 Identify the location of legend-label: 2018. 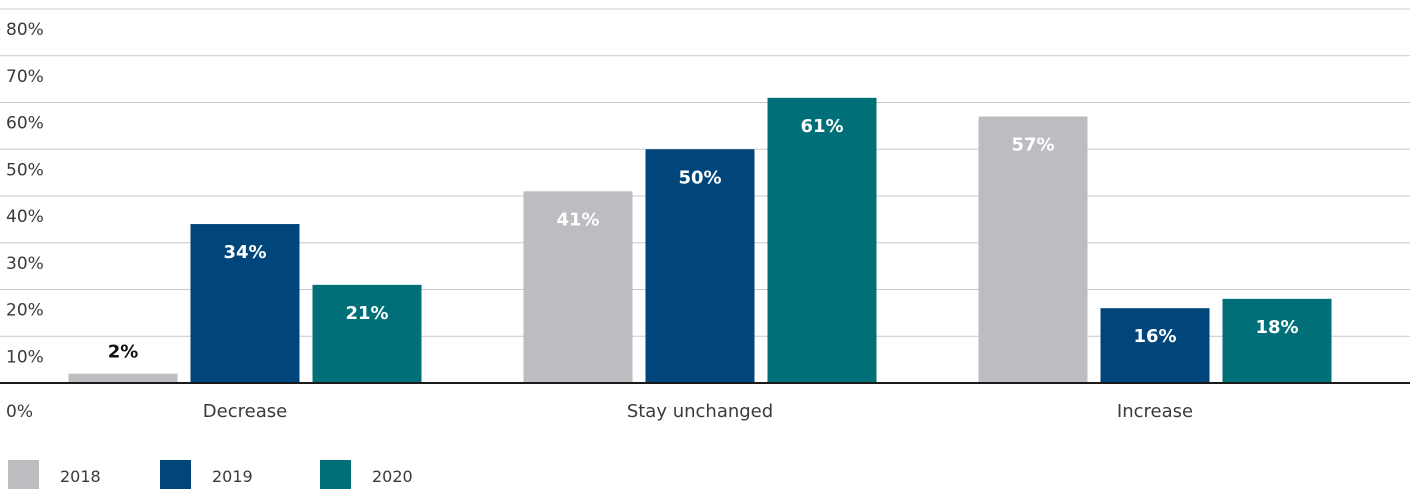
(80, 476).